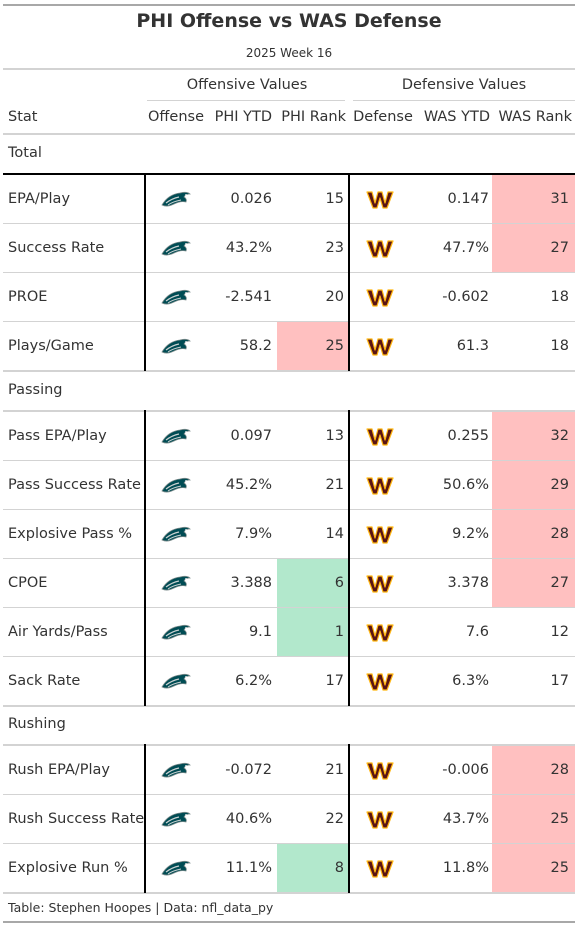 This screenshot has height=925, width=578. What do you see at coordinates (289, 436) in the screenshot?
I see `table-row: Pass EPA/Play 0.097 13 0.255 32` at bounding box center [289, 436].